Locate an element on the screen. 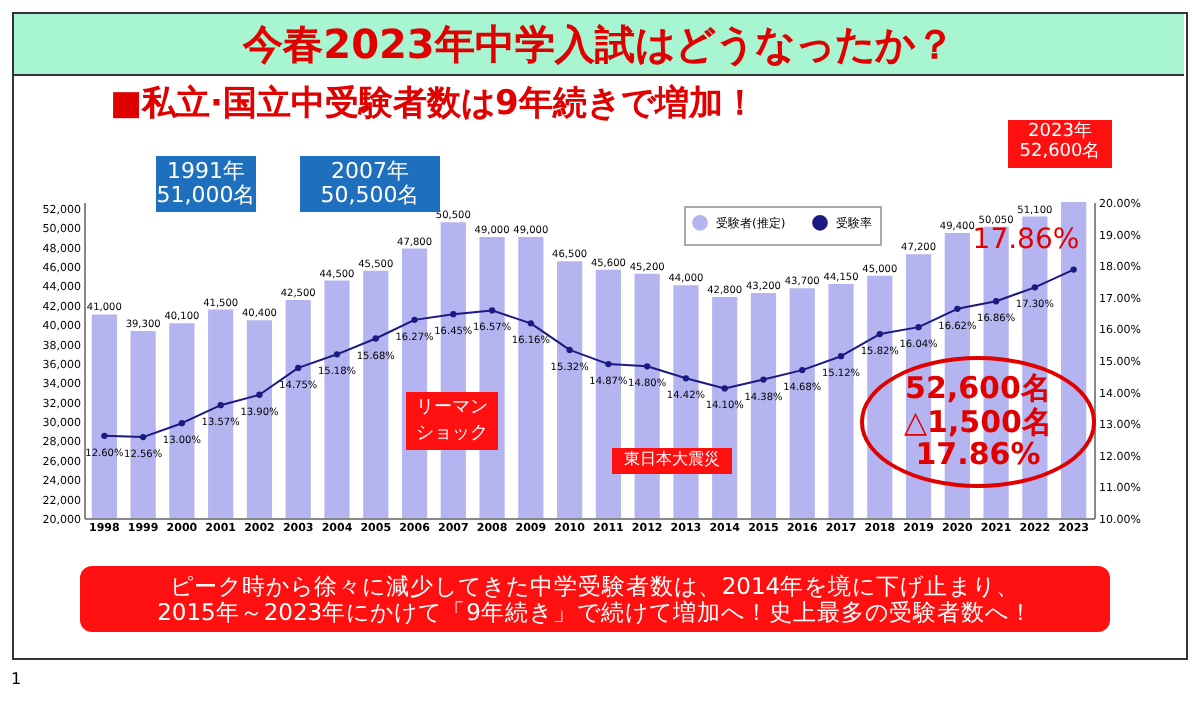 The height and width of the screenshot is (702, 1200). annotation: 1991年 51,000名 is located at coordinates (206, 184).